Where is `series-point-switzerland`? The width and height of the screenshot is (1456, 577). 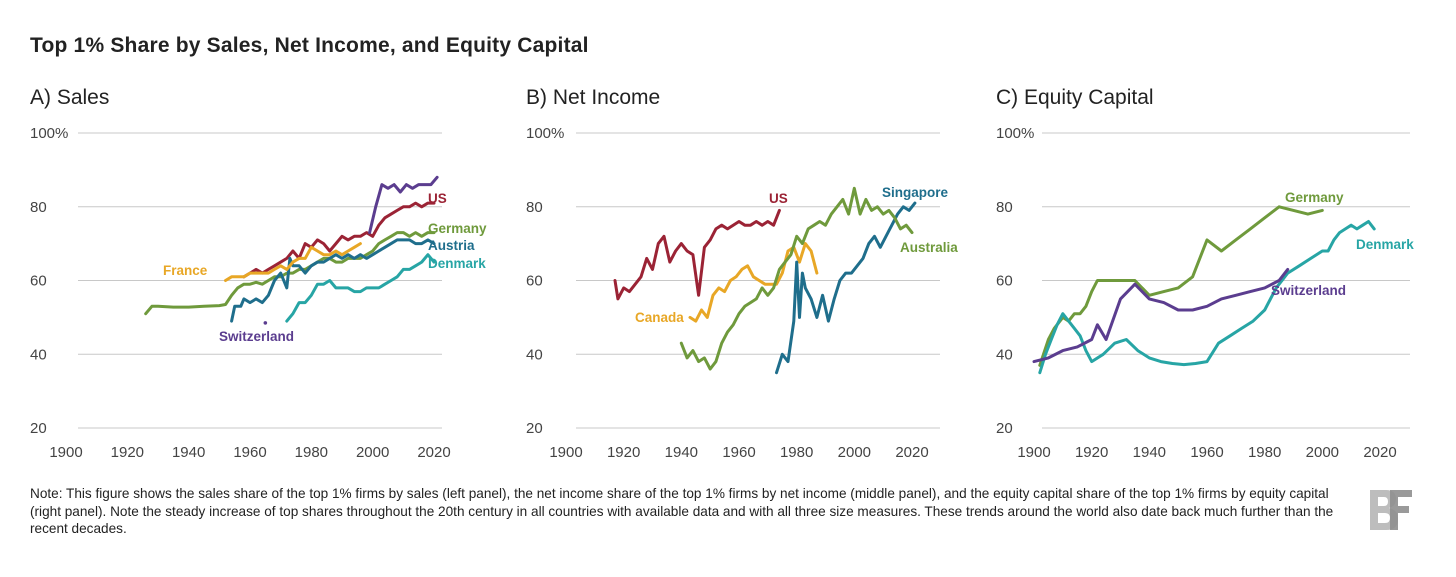
series-point-switzerland is located at coordinates (265, 323).